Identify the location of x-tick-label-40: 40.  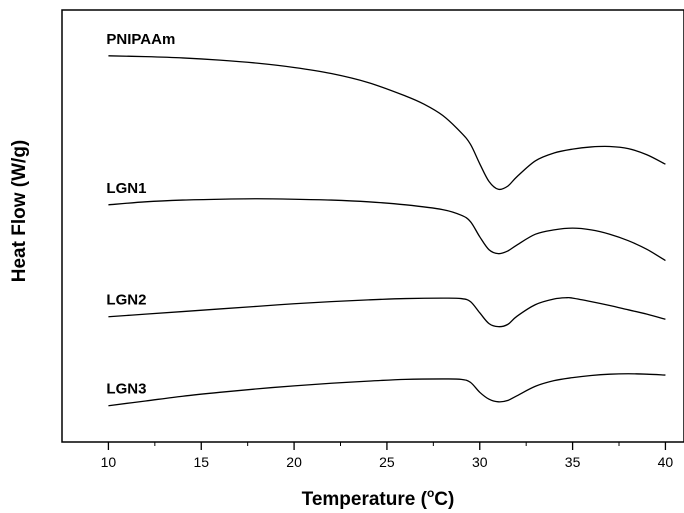
(666, 462).